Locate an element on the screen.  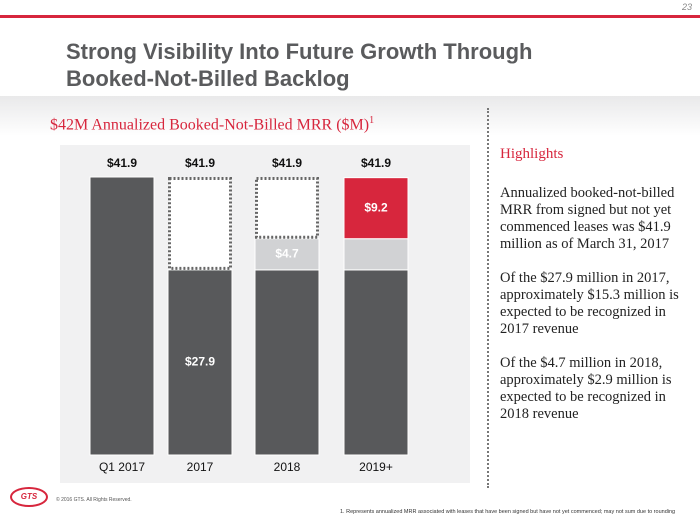
footnote-mark: 1 is located at coordinates (372, 120).